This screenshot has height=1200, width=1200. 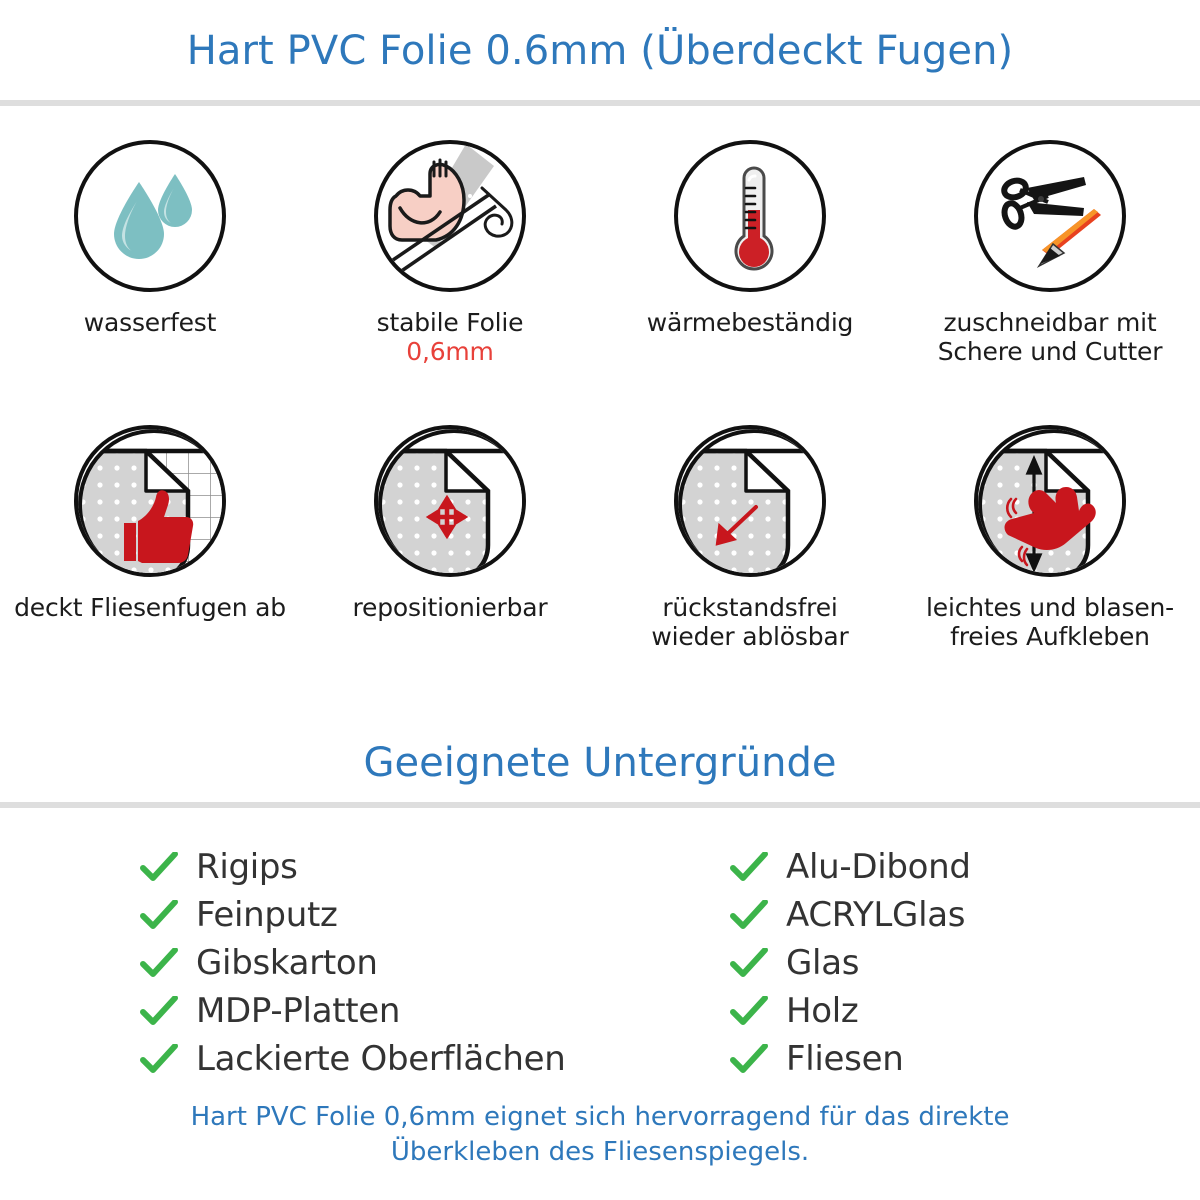 I want to click on list-item-label: Holz, so click(x=822, y=1011).